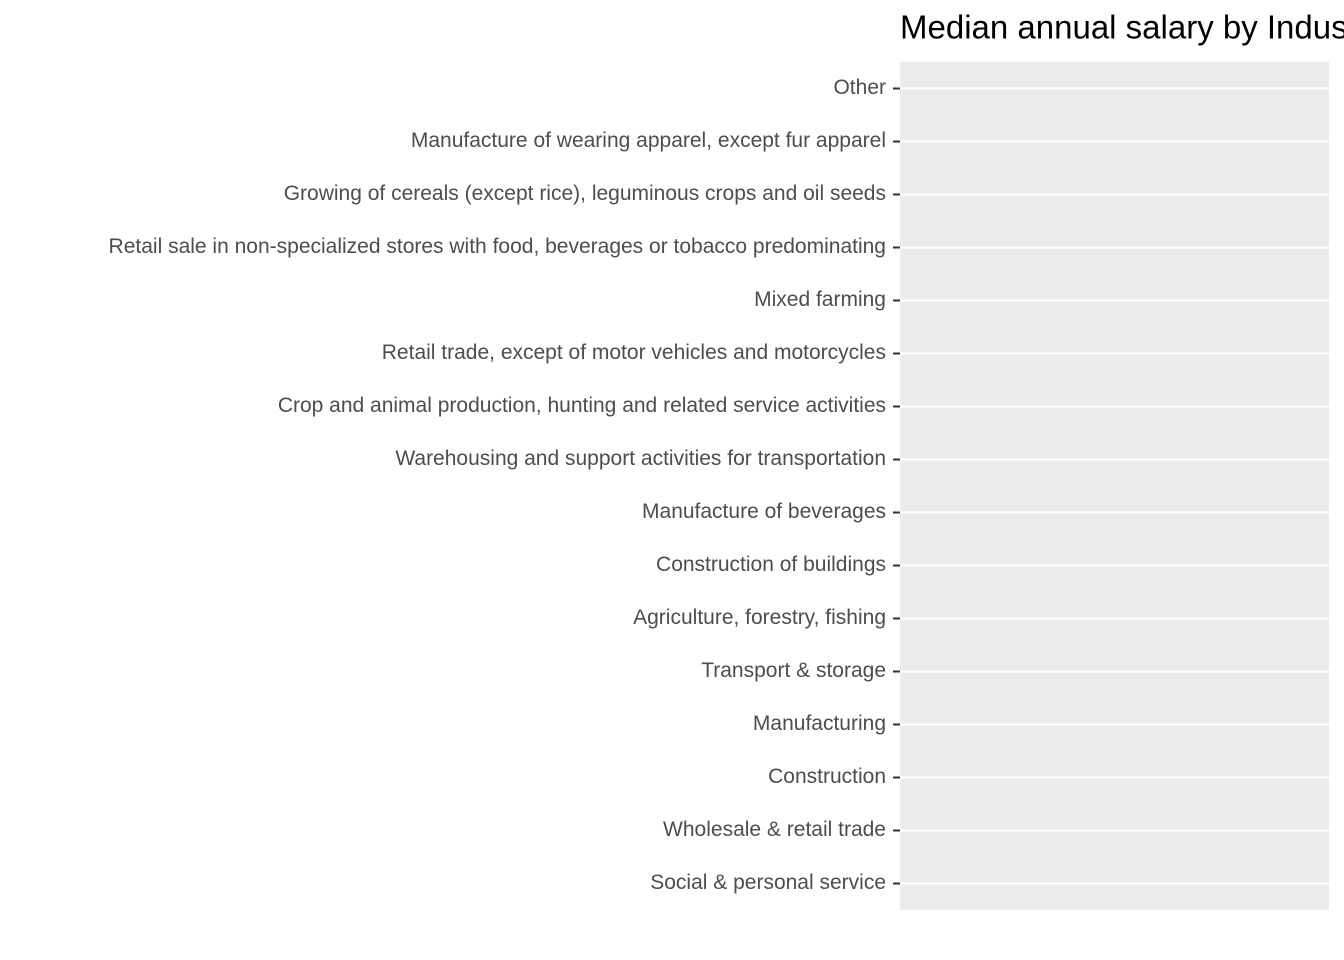 Image resolution: width=1344 pixels, height=960 pixels. What do you see at coordinates (1122, 27) in the screenshot?
I see `chart-title: Median annual salary by Indus` at bounding box center [1122, 27].